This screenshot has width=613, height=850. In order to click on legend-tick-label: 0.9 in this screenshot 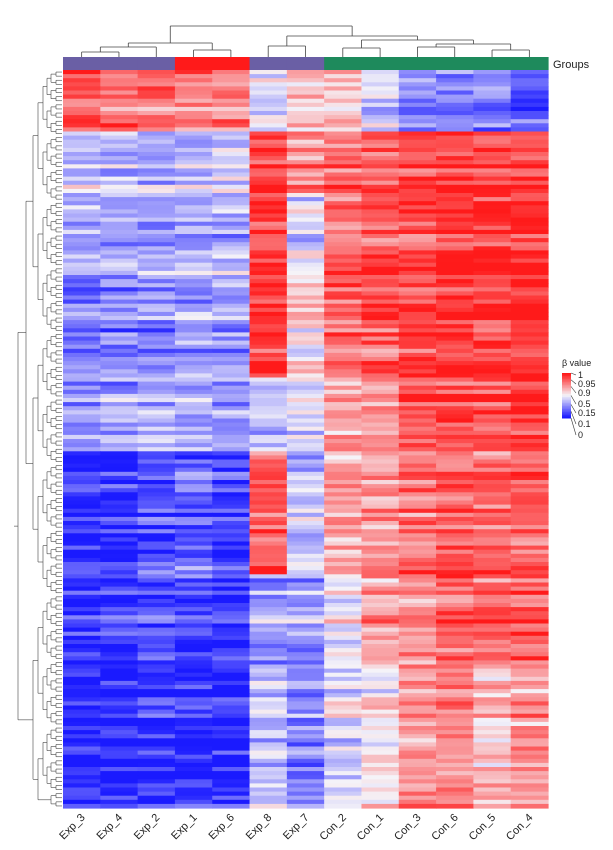, I will do `click(584, 393)`.